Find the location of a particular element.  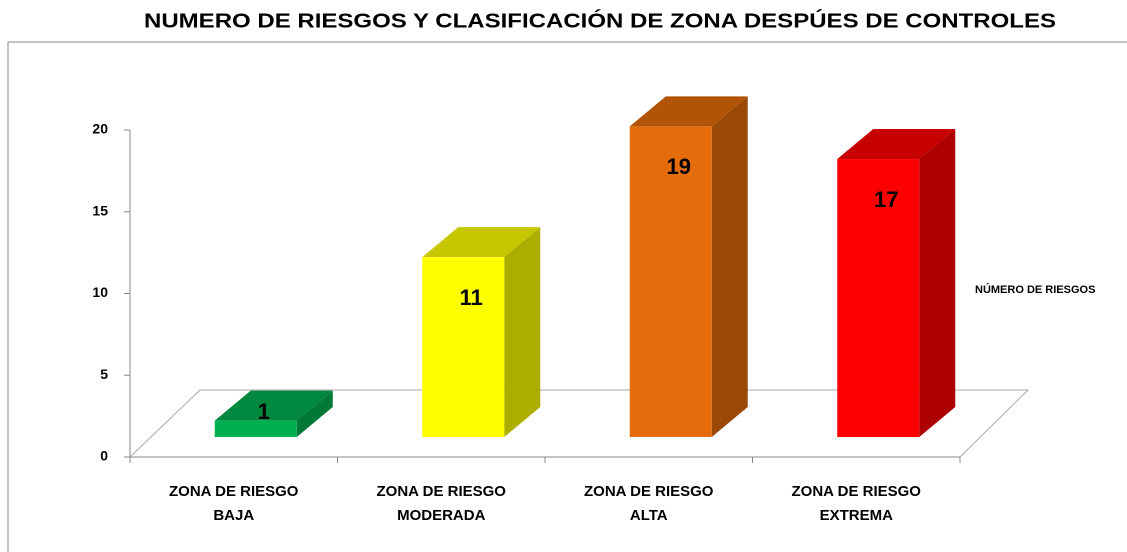

x-tick-label: ZONA DE RIESGO MODERADA is located at coordinates (441, 503).